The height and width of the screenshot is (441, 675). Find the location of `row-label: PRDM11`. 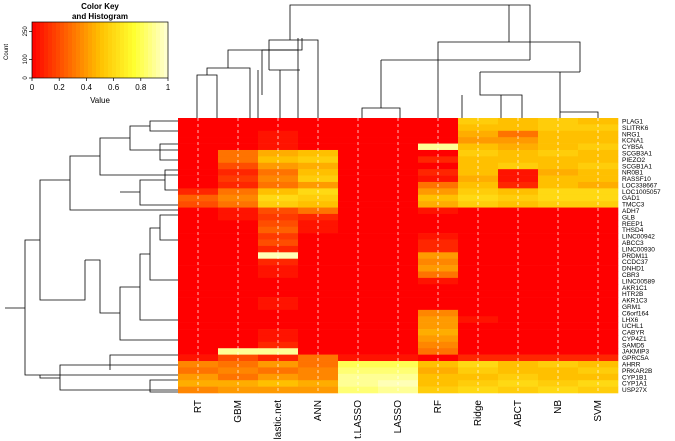

row-label: PRDM11 is located at coordinates (635, 256).